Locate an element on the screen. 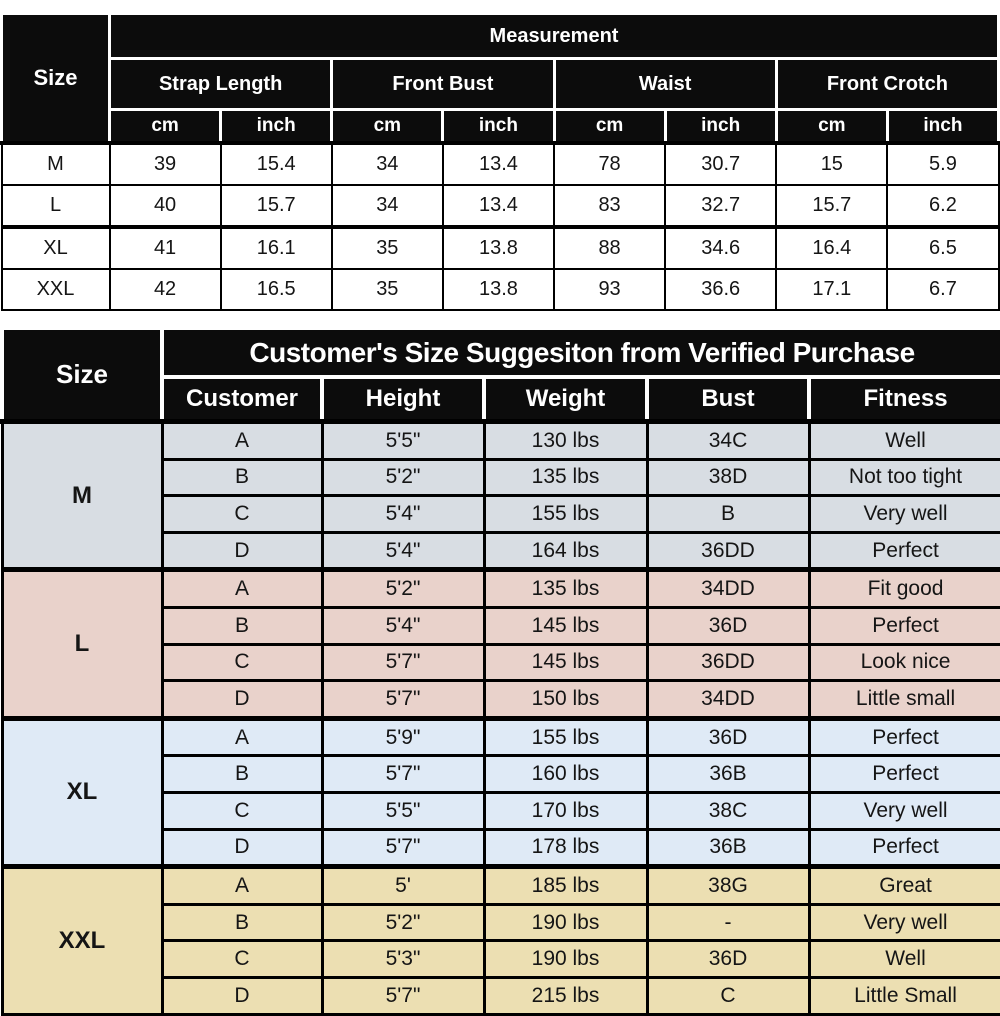 Image resolution: width=1000 pixels, height=1016 pixels. suggestion-row: D 5'4" 164 lbs 36DD Perfect is located at coordinates (501, 551).